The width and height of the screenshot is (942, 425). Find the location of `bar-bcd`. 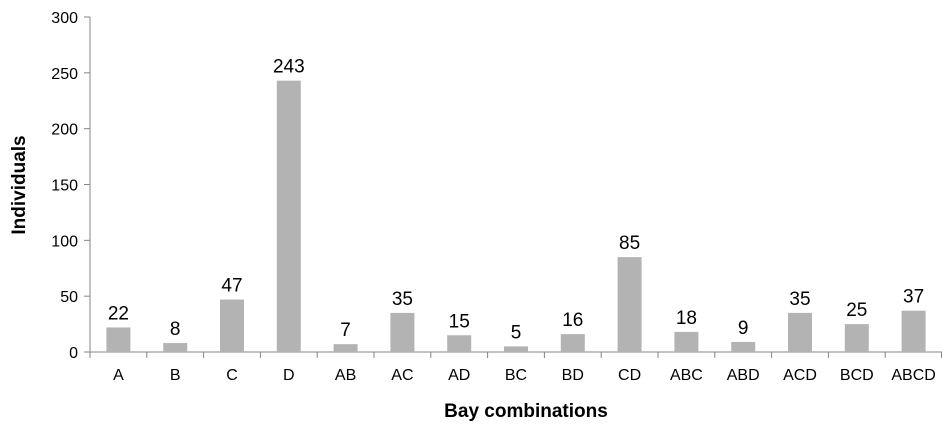

bar-bcd is located at coordinates (856, 338).